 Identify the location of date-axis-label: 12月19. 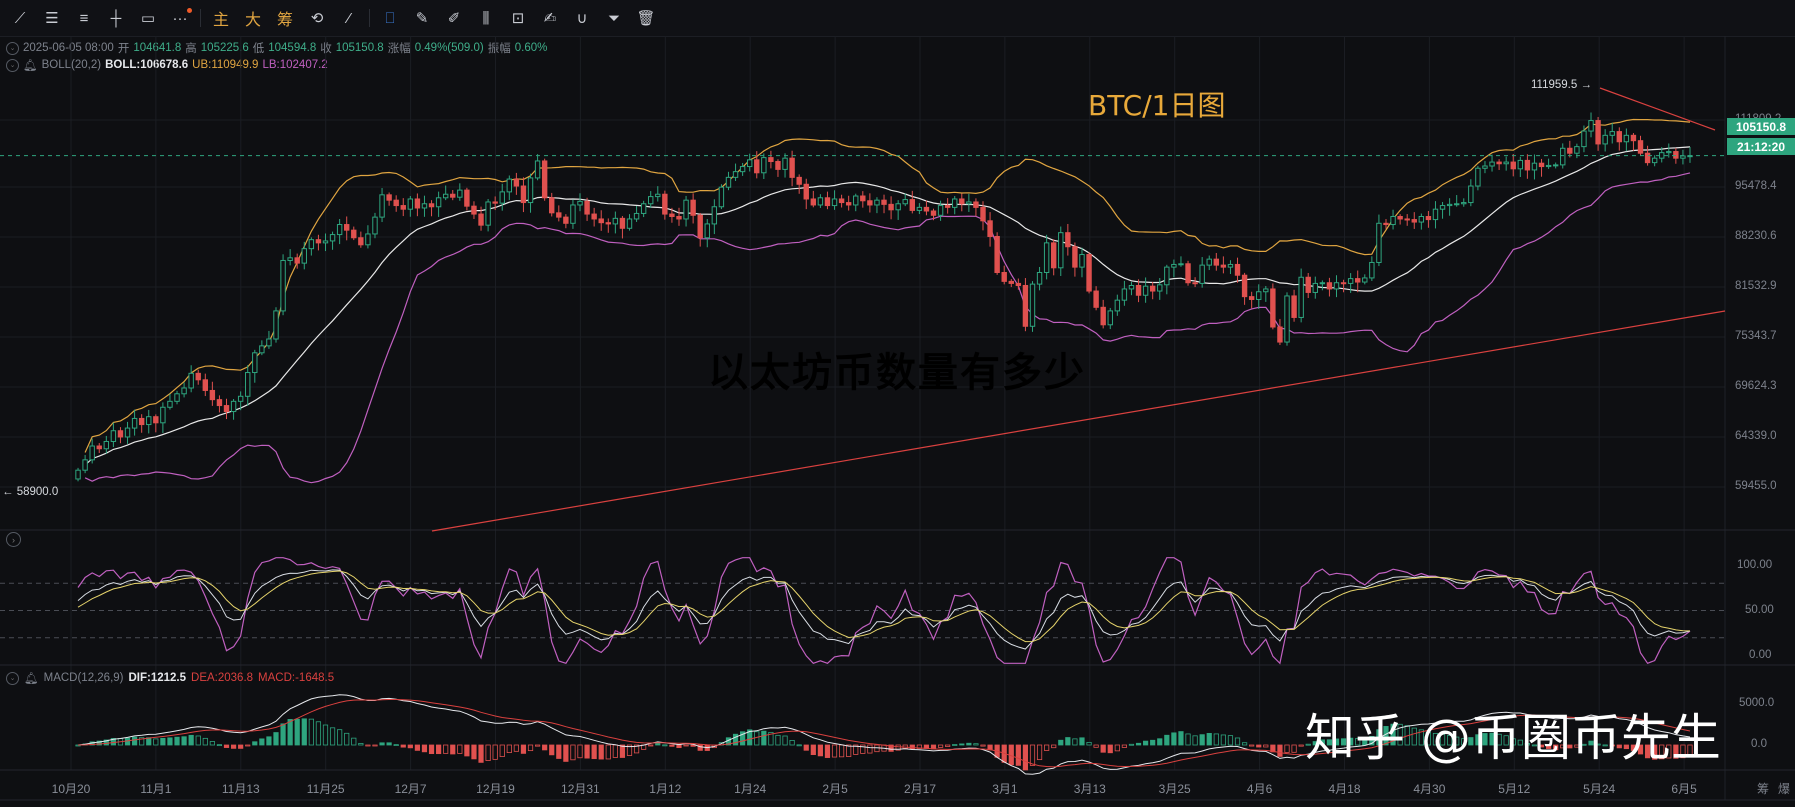
(495, 789).